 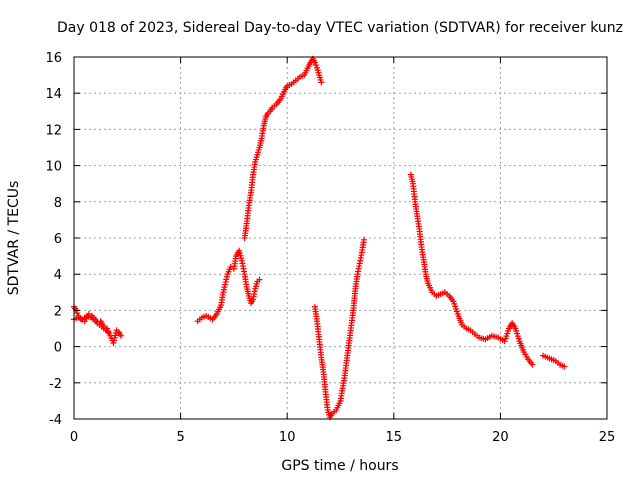 I want to click on x-tick-label: 0, so click(x=74, y=437).